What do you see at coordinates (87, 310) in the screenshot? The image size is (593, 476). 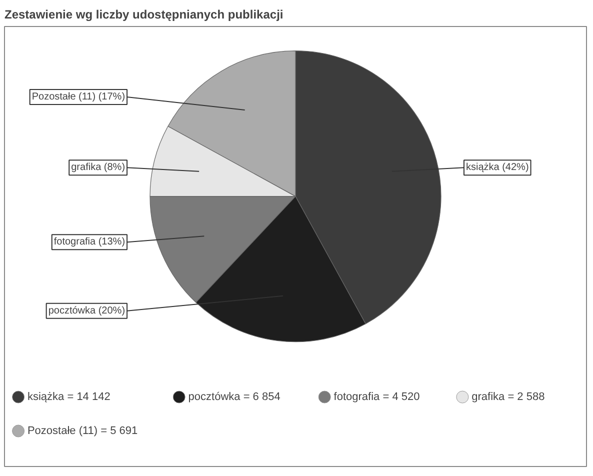 I see `data-label: pocztówka (20%)` at bounding box center [87, 310].